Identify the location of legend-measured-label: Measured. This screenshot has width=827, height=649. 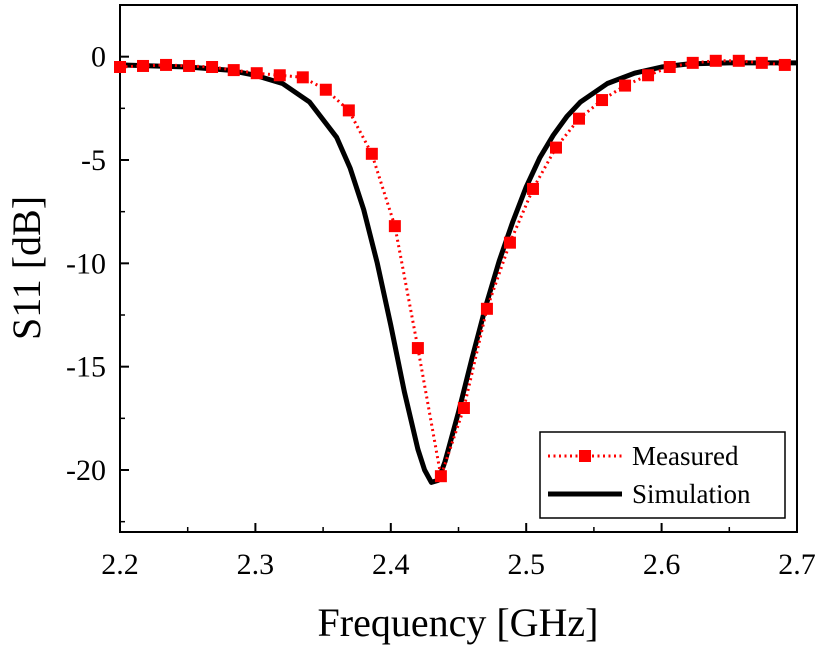
(685, 456).